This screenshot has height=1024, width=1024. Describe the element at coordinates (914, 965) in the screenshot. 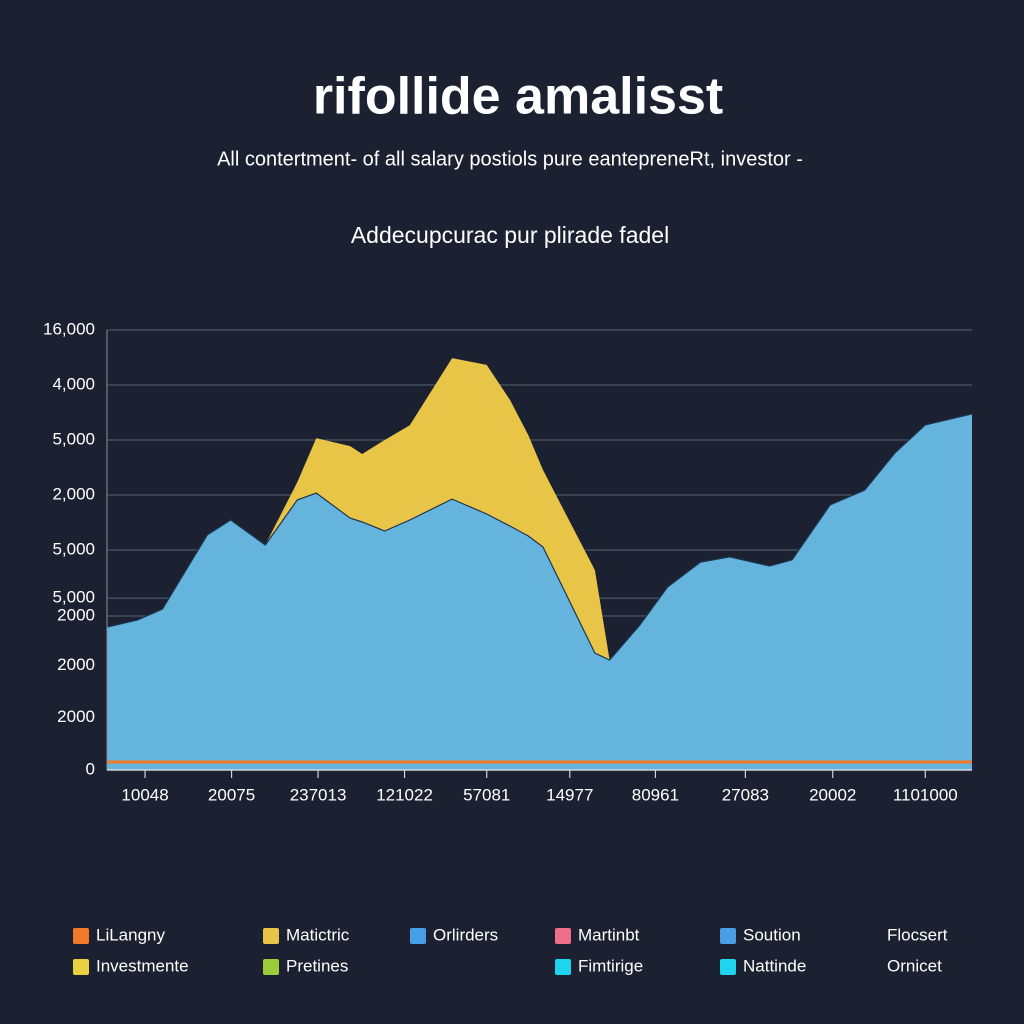

I see `legend-label: Ornicet` at that location.